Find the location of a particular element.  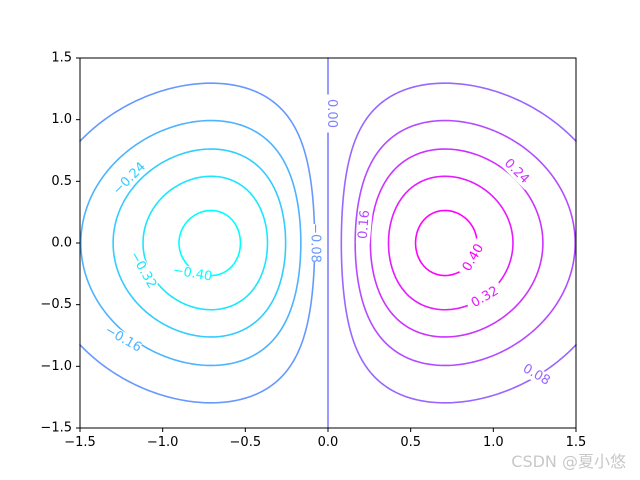

y-tick-label: 0.5 is located at coordinates (61, 181).